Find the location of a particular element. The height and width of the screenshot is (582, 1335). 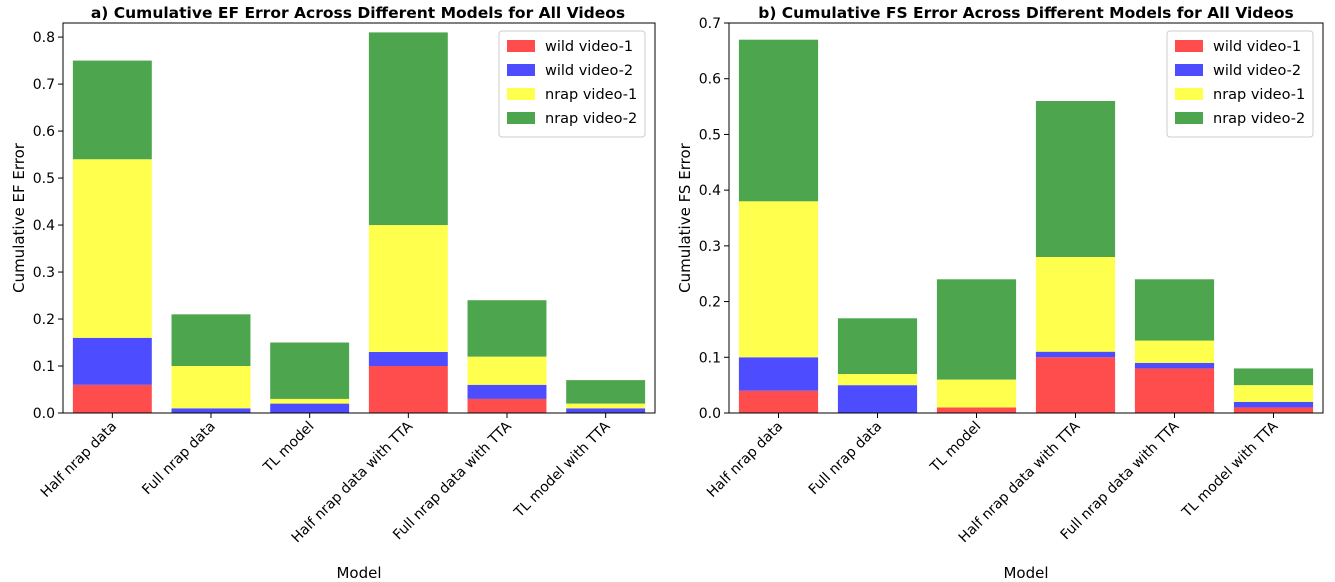

y-tick-label: 0.8 is located at coordinates (44, 38).